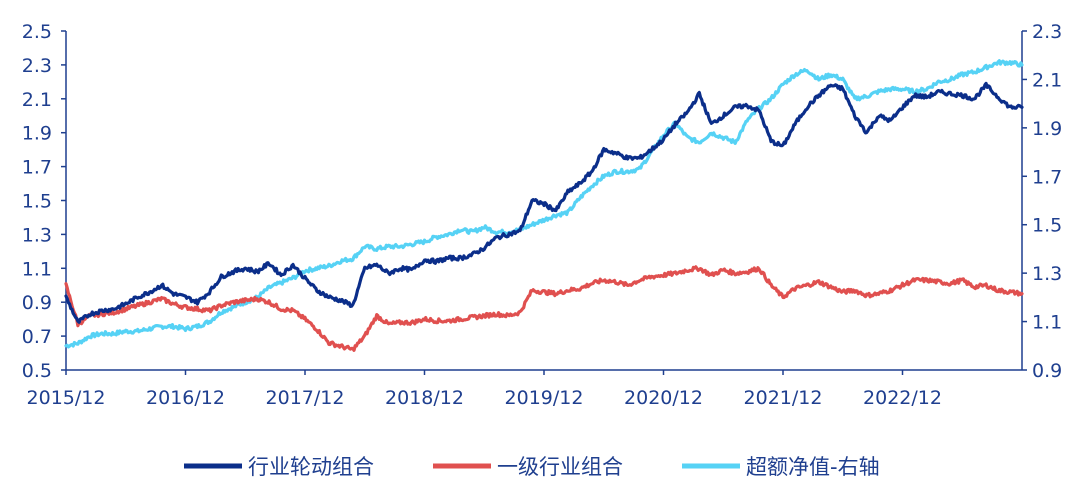  I want to click on right-tick-label: 1.9, so click(1047, 129).